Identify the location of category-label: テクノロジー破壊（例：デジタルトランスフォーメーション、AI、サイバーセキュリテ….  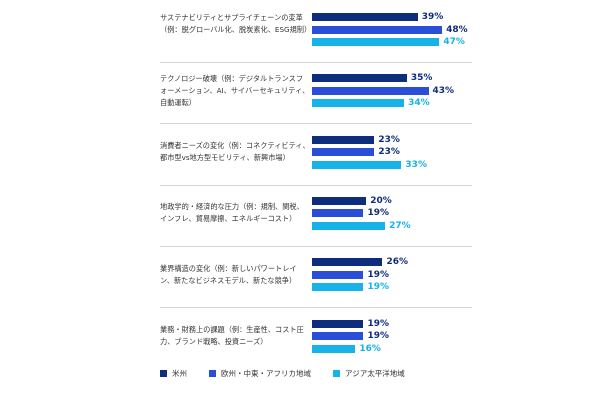
(235, 90).